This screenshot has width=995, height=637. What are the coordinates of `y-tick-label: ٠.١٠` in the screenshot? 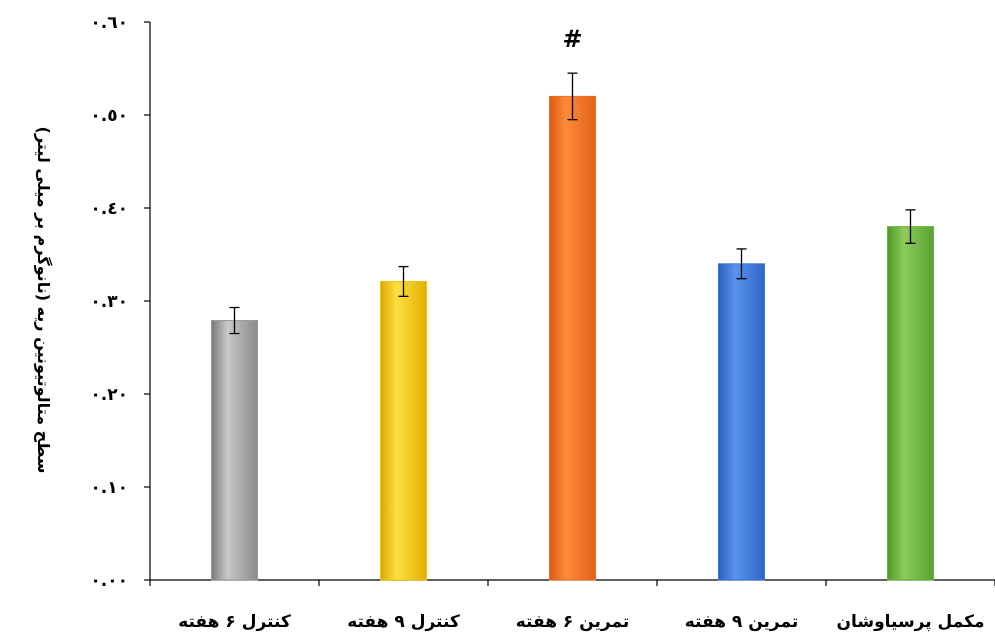 It's located at (109, 488).